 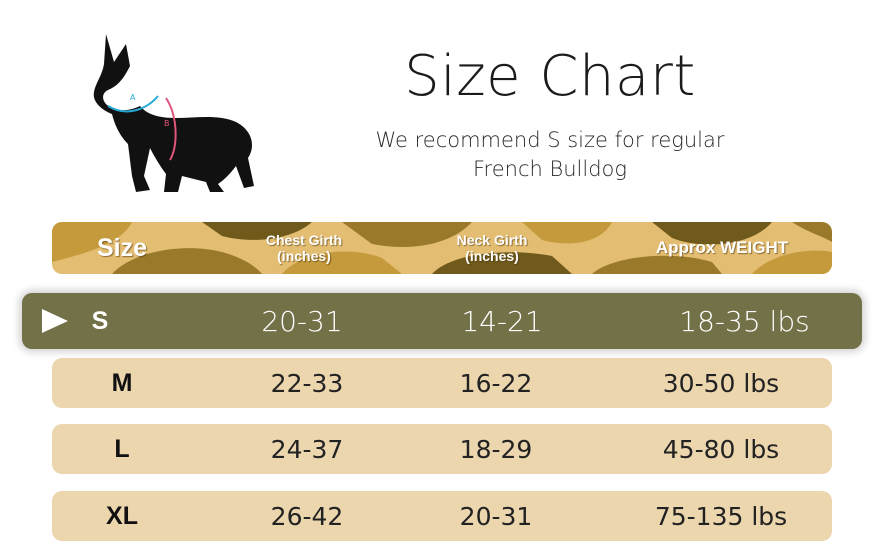 What do you see at coordinates (492, 256) in the screenshot?
I see `neck-header-line-2: (inches)` at bounding box center [492, 256].